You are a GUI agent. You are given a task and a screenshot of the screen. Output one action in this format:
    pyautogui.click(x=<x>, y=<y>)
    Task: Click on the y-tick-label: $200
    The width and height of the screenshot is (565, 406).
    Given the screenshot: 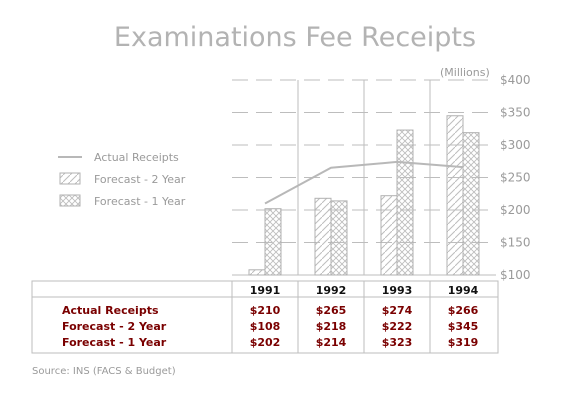 What is the action you would take?
    pyautogui.click(x=515, y=210)
    